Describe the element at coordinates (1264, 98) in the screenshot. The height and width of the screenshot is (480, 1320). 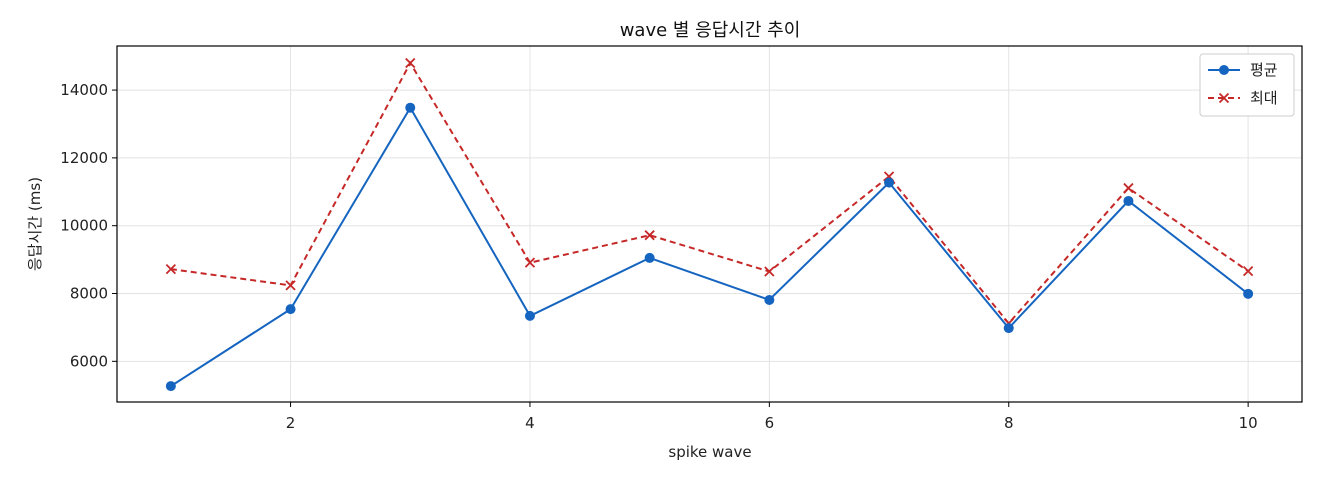
I see `legend-label: 최대` at that location.